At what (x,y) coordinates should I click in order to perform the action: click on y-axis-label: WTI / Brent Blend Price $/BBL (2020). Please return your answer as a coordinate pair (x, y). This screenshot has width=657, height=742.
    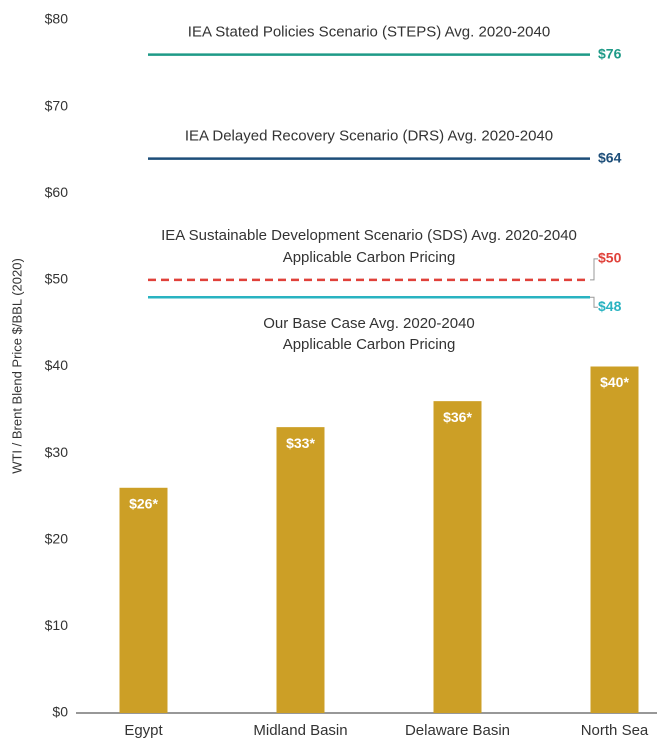
    Looking at the image, I should click on (16, 366).